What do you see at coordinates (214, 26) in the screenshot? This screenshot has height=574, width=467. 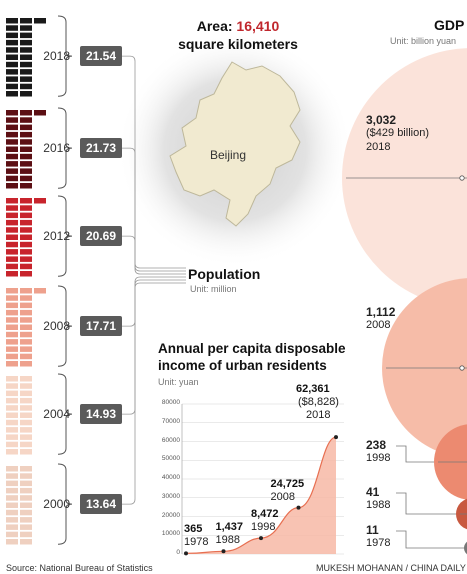 I see `area-prefix: Area:` at bounding box center [214, 26].